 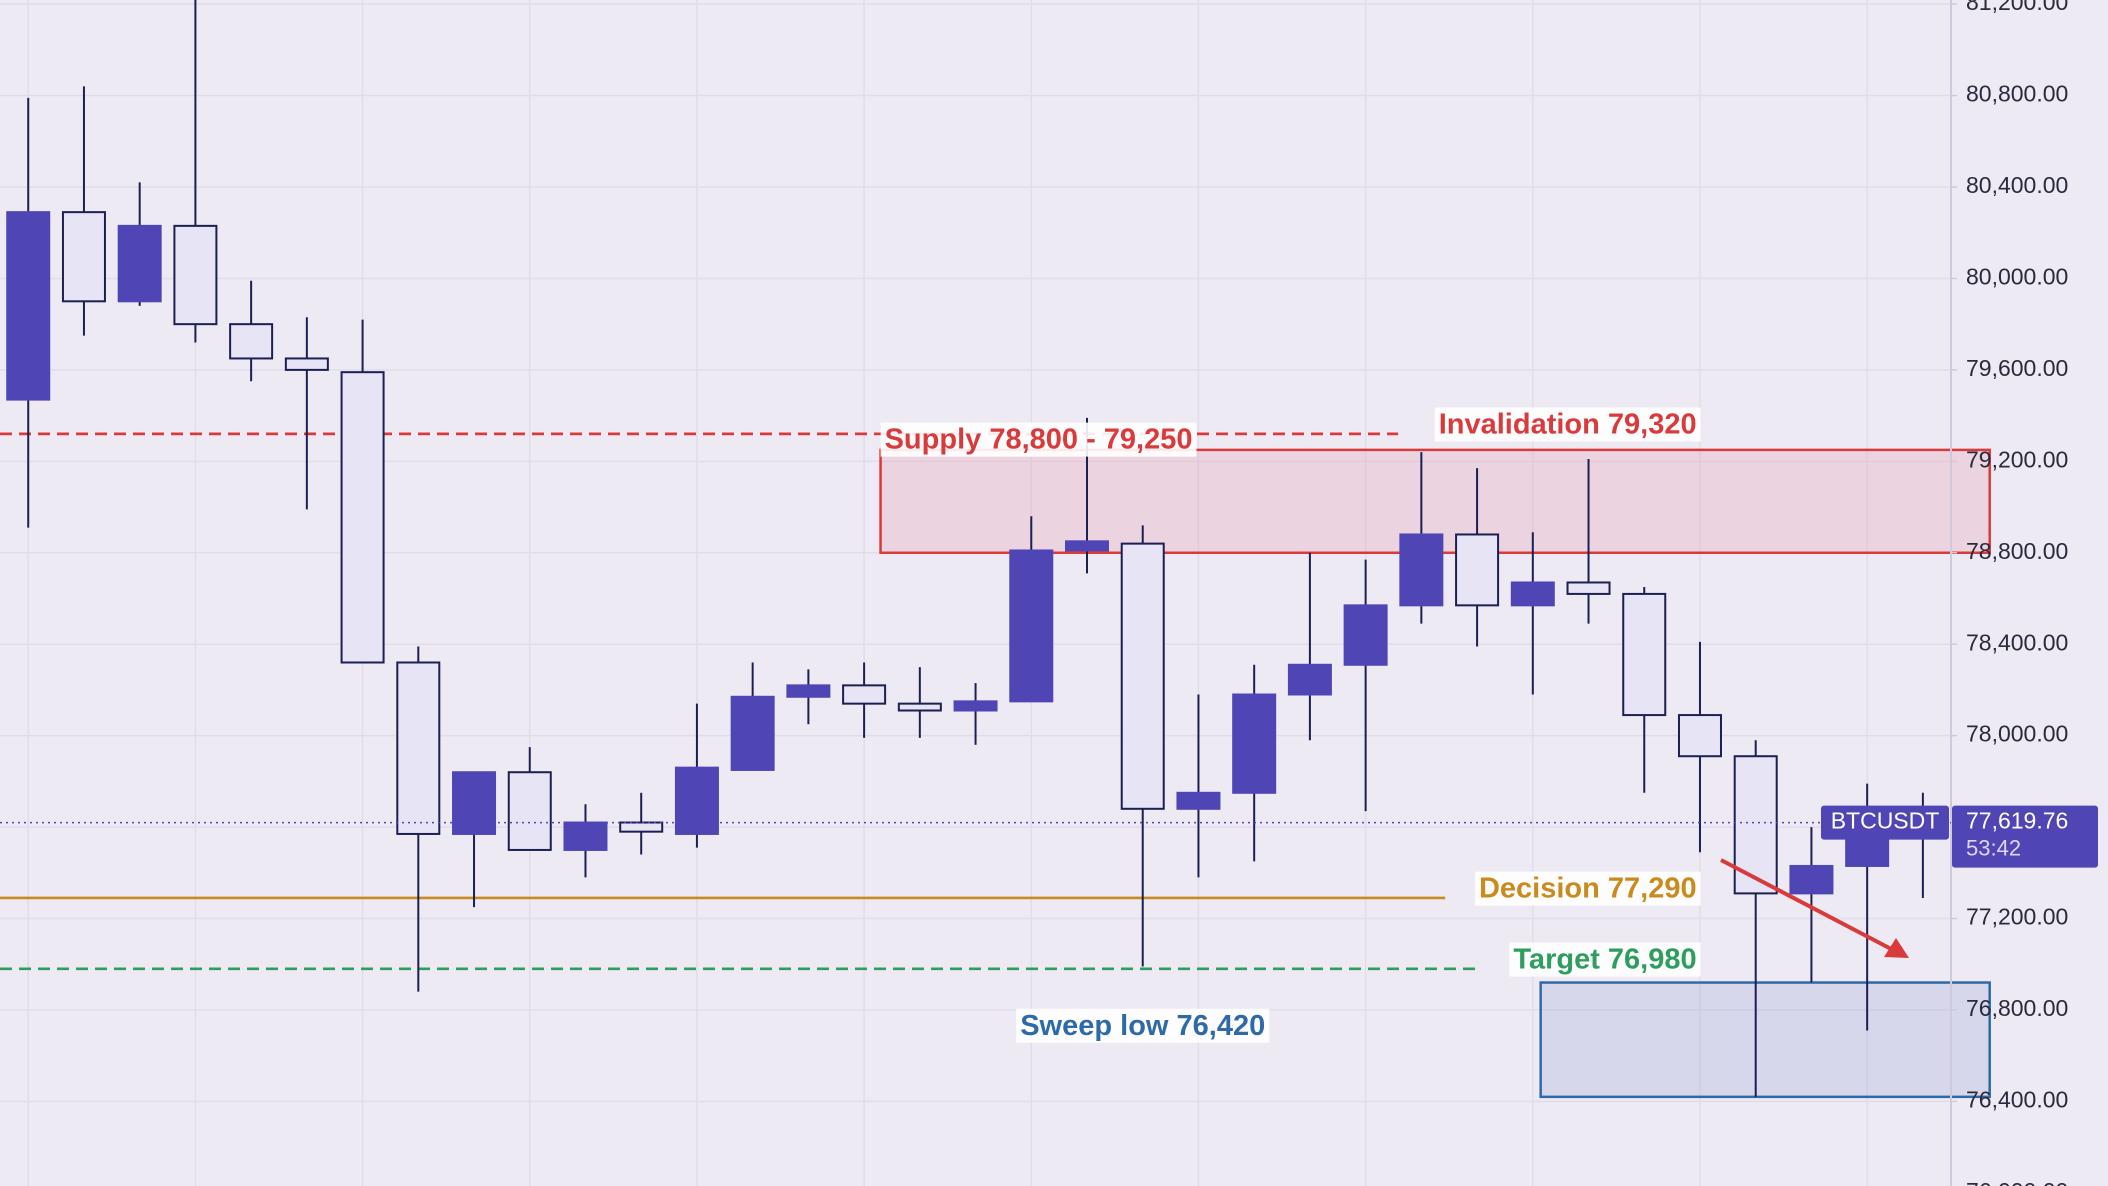 What do you see at coordinates (2017, 1099) in the screenshot?
I see `y-tick-label: 76,400.00` at bounding box center [2017, 1099].